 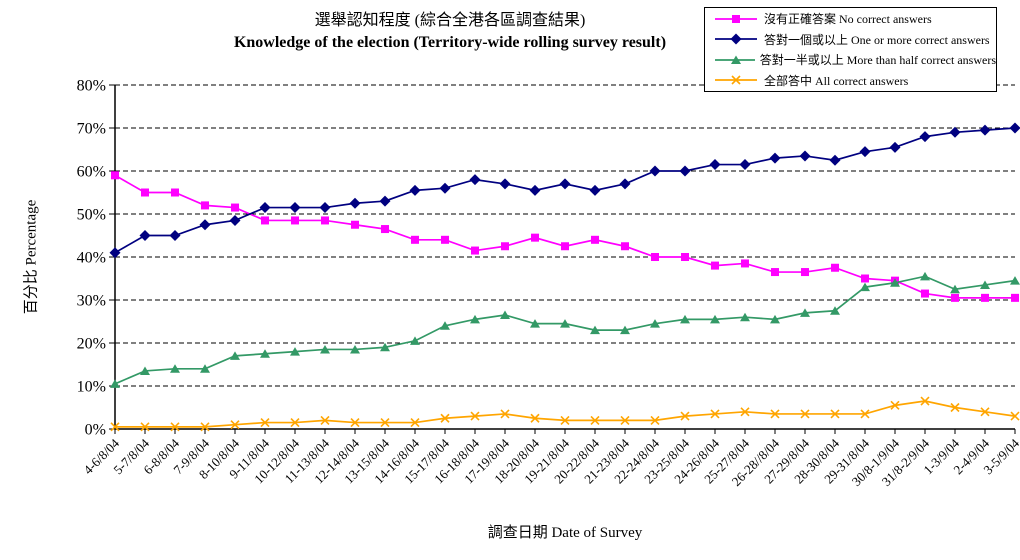 I want to click on legend-marker-square, so click(x=736, y=18).